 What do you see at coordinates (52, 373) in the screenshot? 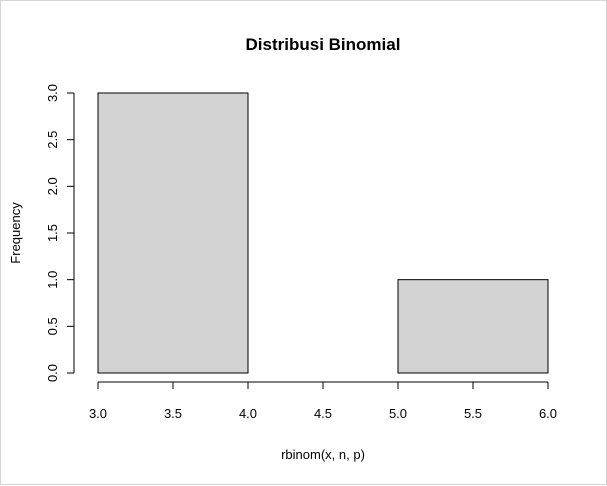
I see `y-tick-label: 0.0` at bounding box center [52, 373].